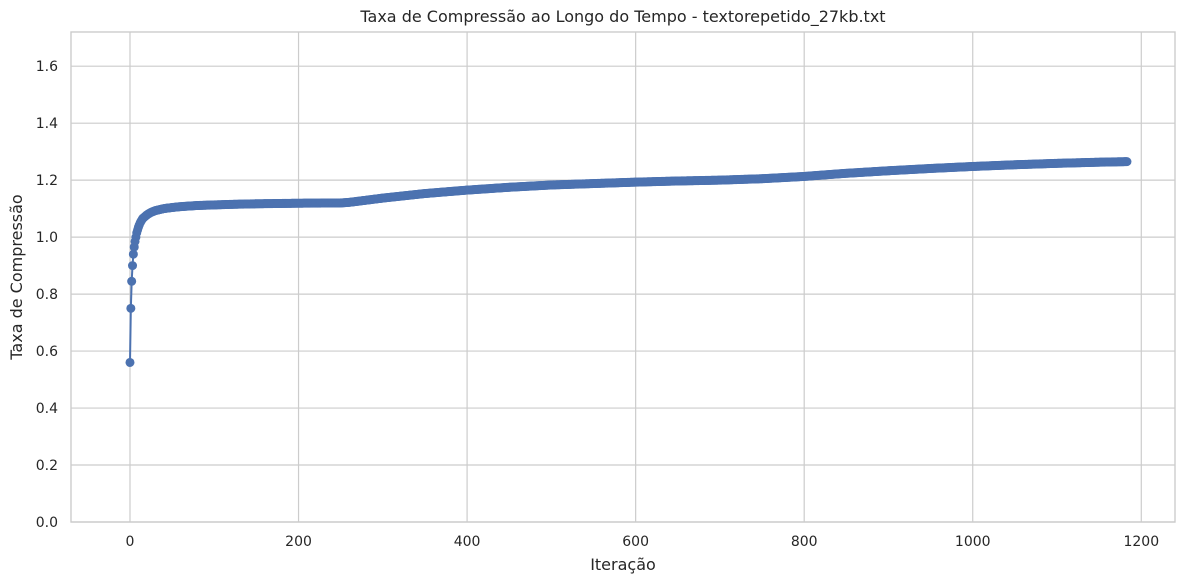 This screenshot has height=584, width=1184. What do you see at coordinates (298, 542) in the screenshot?
I see `x-tick-label: 200` at bounding box center [298, 542].